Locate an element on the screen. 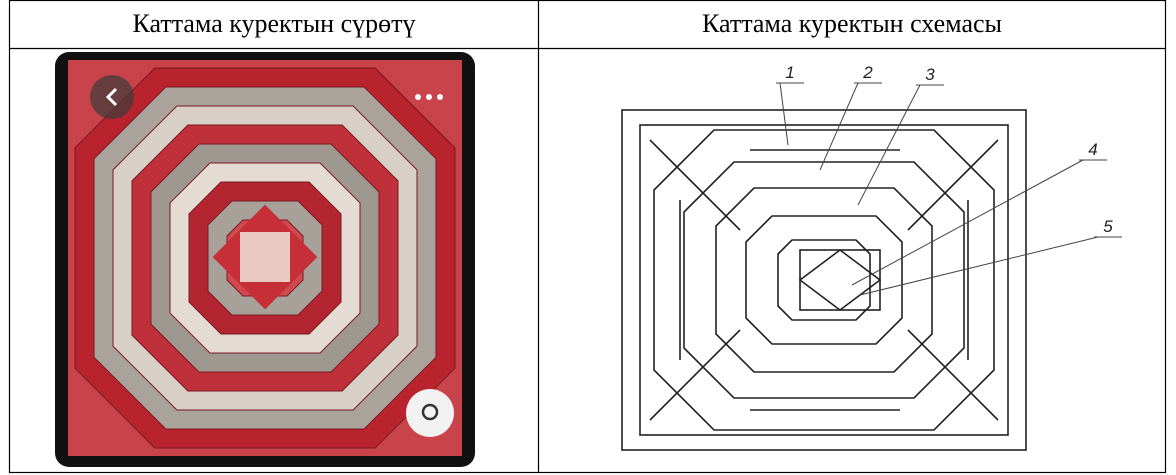 The image size is (1176, 475). header-cell: Каттама куректын сүрөтү is located at coordinates (273, 23).